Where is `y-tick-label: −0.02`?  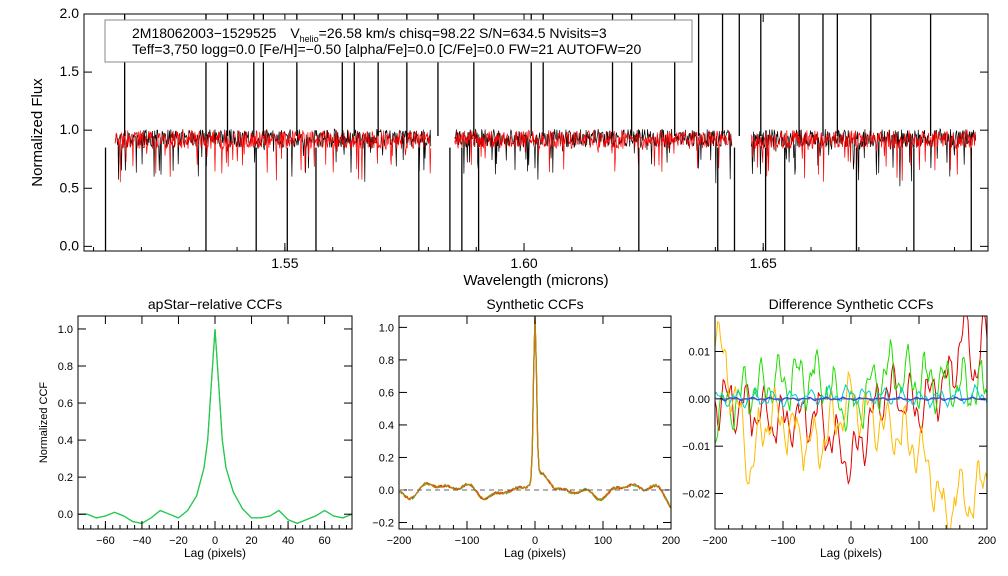 y-tick-label: −0.02 is located at coordinates (696, 495).